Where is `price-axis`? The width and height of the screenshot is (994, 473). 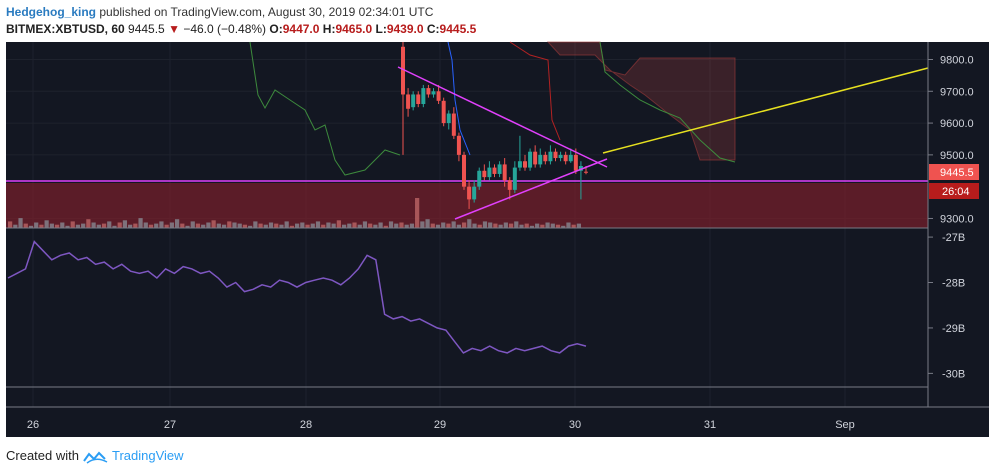 price-axis is located at coordinates (958, 214).